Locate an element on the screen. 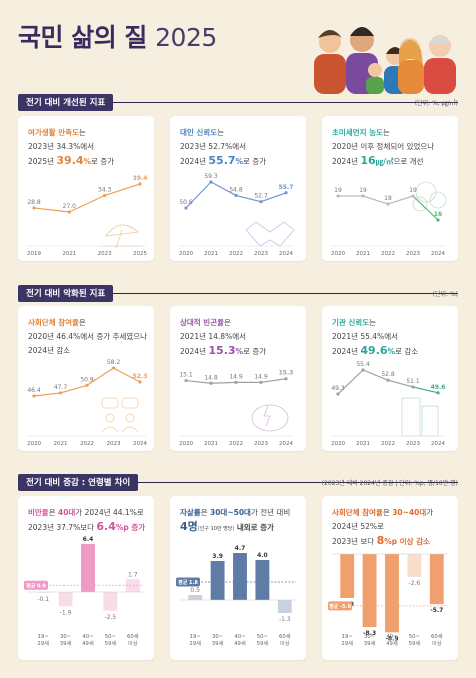 Image resolution: width=476 pixels, height=678 pixels. data-label: 46.4 is located at coordinates (34, 390).